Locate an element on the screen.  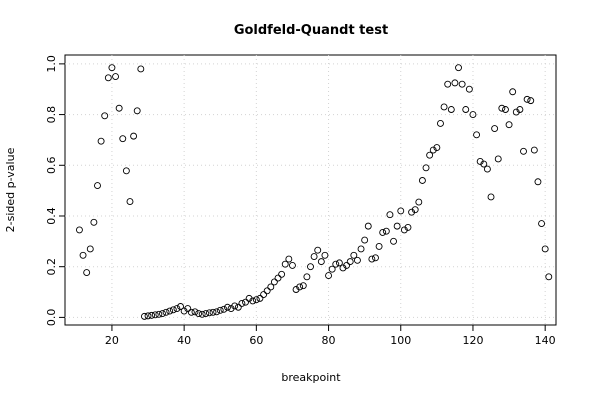
x-tick-label: 80 is located at coordinates (329, 340).